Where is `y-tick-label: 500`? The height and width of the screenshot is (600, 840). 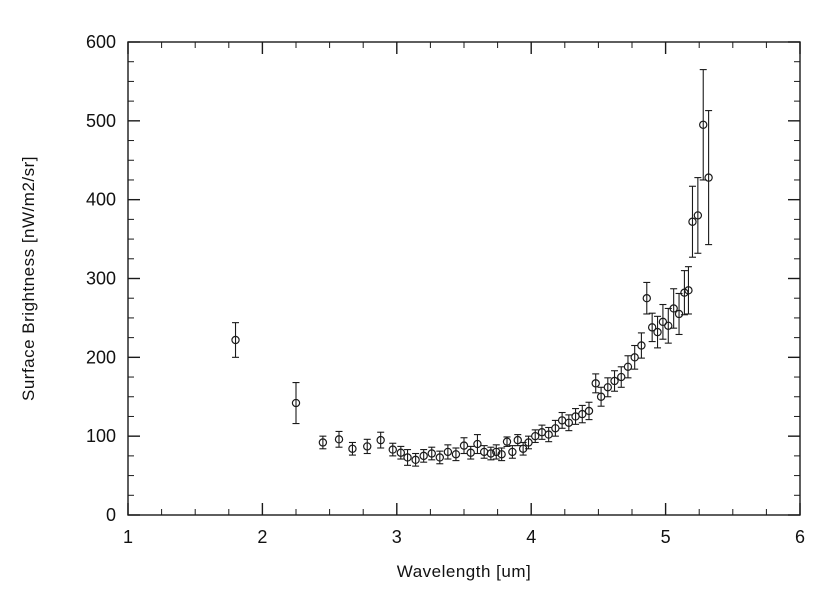
y-tick-label: 500 is located at coordinates (101, 121).